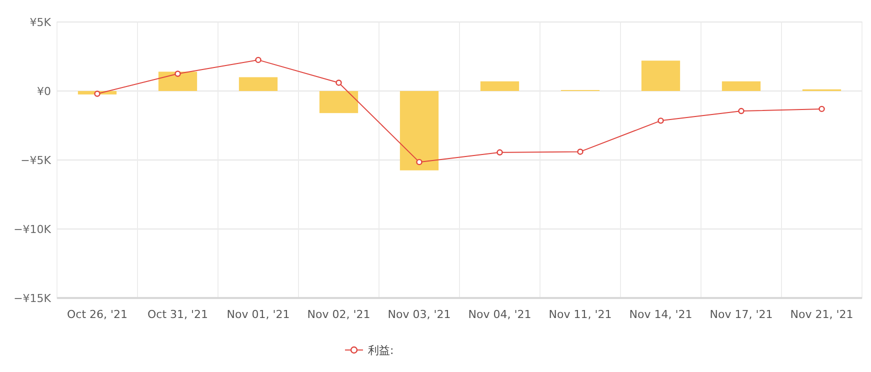  I want to click on y-tick-label: −¥15K, so click(33, 298).